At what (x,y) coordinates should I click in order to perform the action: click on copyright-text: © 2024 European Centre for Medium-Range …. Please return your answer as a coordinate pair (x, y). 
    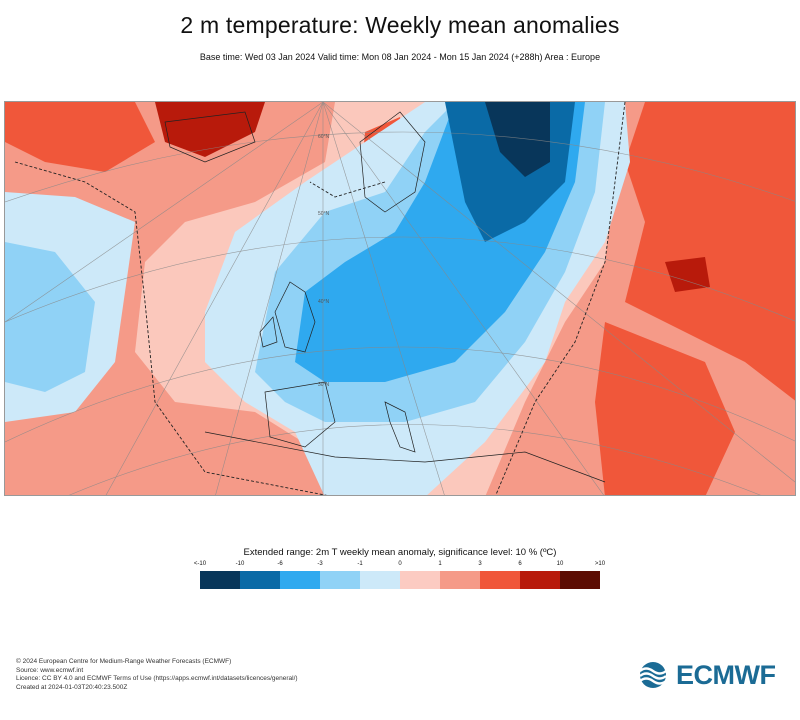
    Looking at the image, I should click on (124, 661).